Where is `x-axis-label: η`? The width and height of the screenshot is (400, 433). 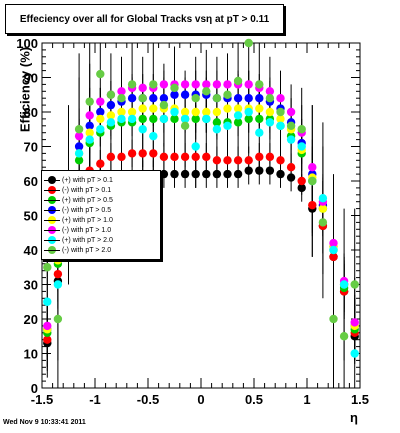 x-axis-label: η is located at coordinates (354, 417).